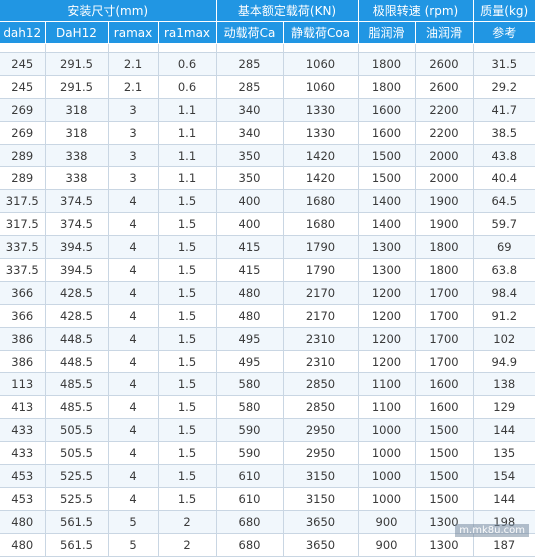 The image size is (535, 557). I want to click on cell-grease: 1500, so click(387, 178).